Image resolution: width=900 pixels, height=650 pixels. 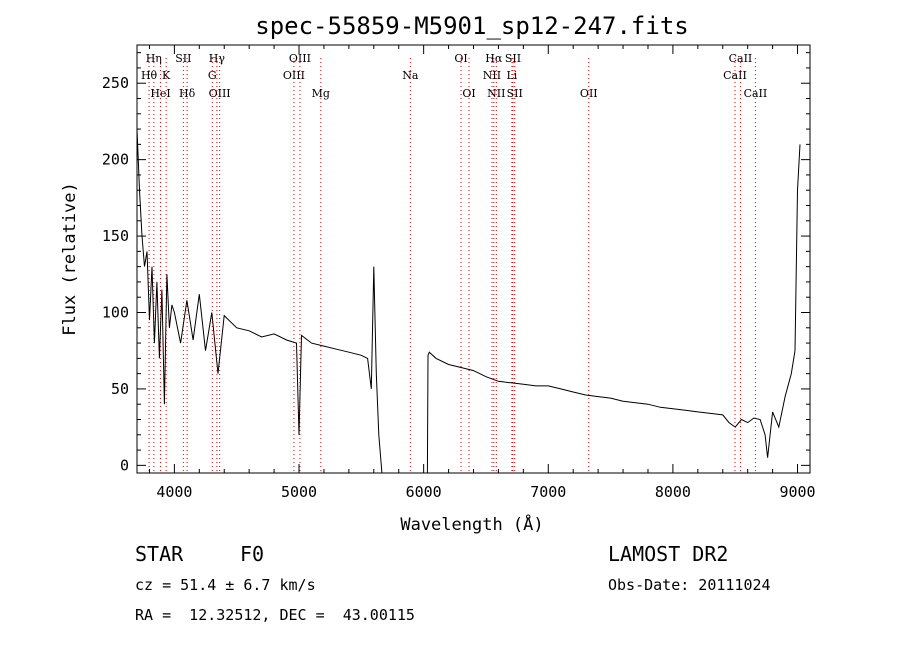 What do you see at coordinates (321, 93) in the screenshot?
I see `spectral-line-label-11: Mg` at bounding box center [321, 93].